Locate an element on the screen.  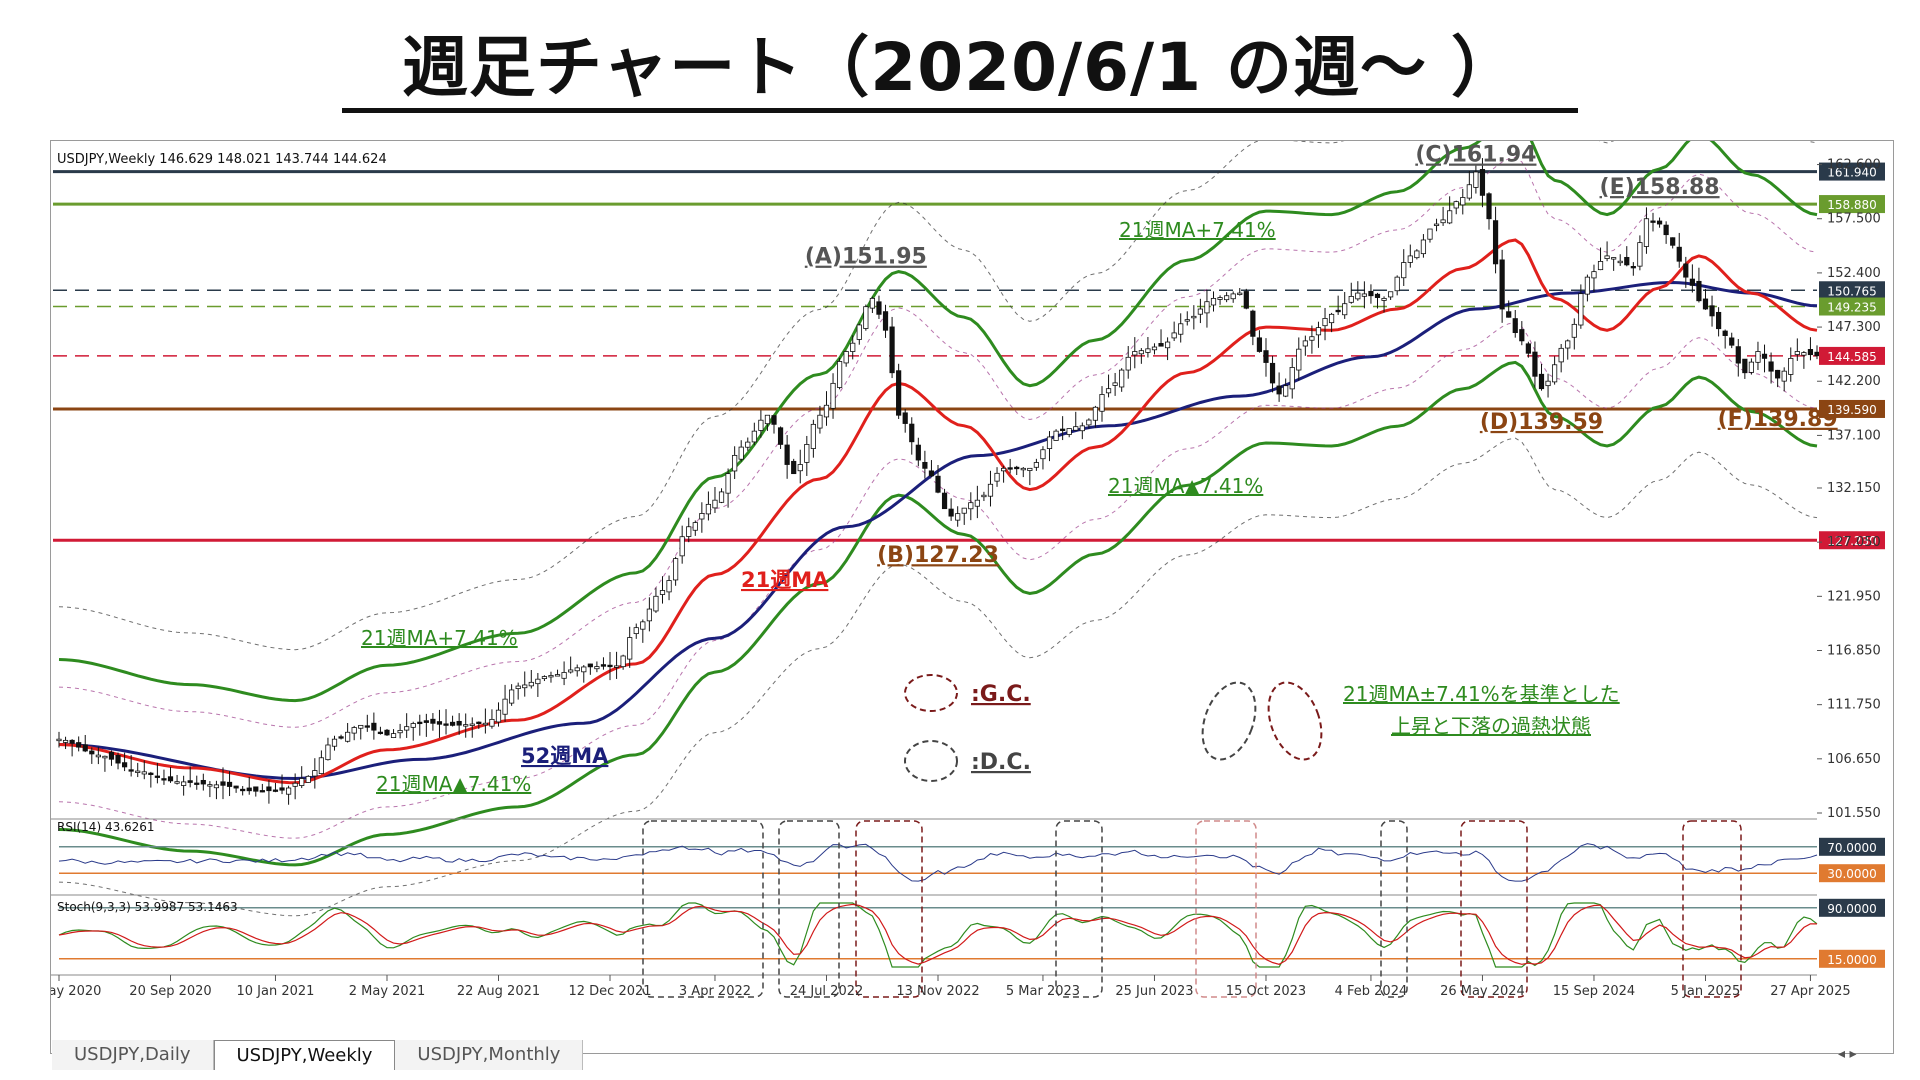
x-tick-label: 15 Sep 2024 is located at coordinates (1594, 991).